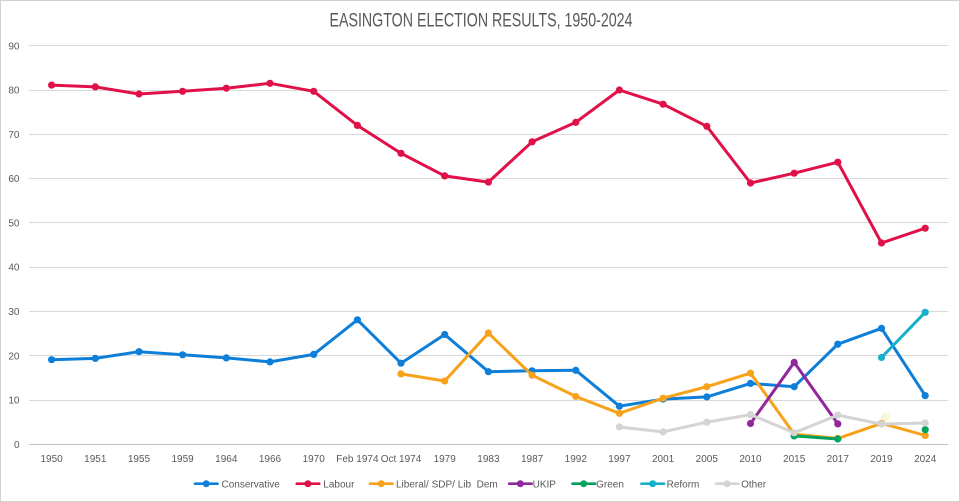 The width and height of the screenshot is (960, 502). Describe the element at coordinates (532, 459) in the screenshot. I see `svg-text: 1987` at that location.